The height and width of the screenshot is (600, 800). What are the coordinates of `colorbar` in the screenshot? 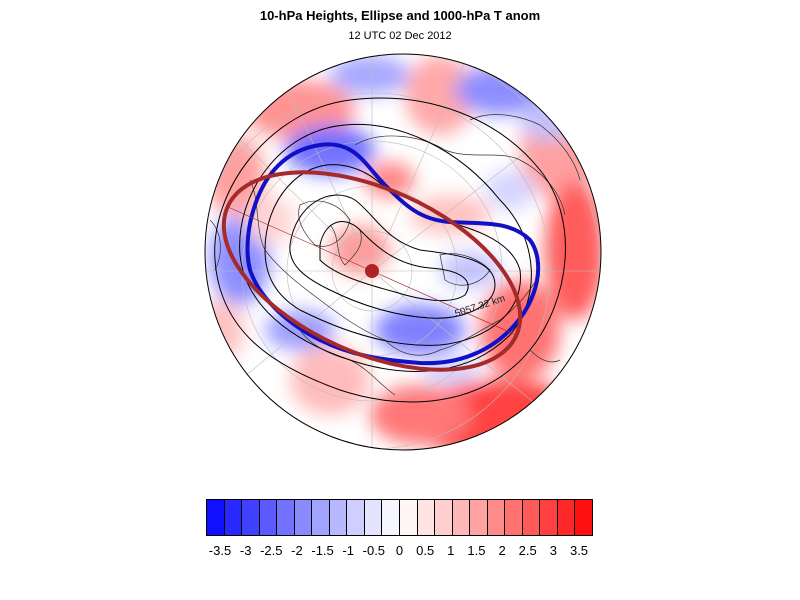 It's located at (399, 517).